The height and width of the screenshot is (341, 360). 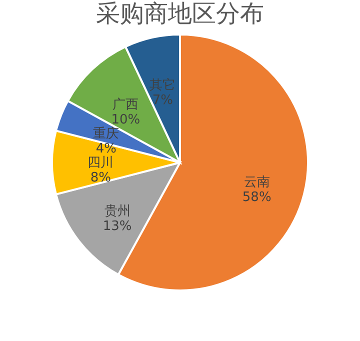 What do you see at coordinates (100, 178) in the screenshot?
I see `data-label: 8%` at bounding box center [100, 178].